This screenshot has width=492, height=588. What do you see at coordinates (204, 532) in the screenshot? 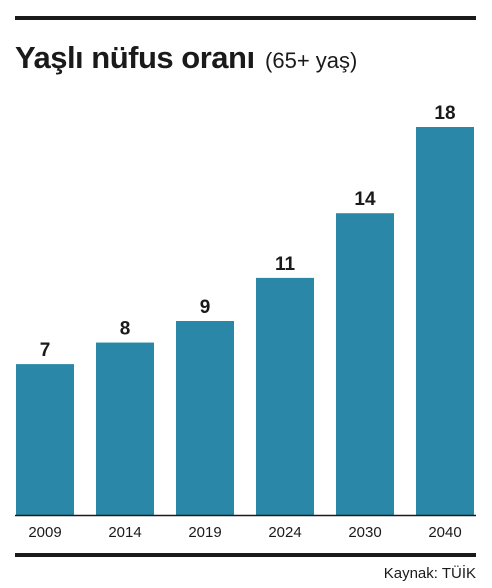
I see `tick-label-2019: 2019` at bounding box center [204, 532].